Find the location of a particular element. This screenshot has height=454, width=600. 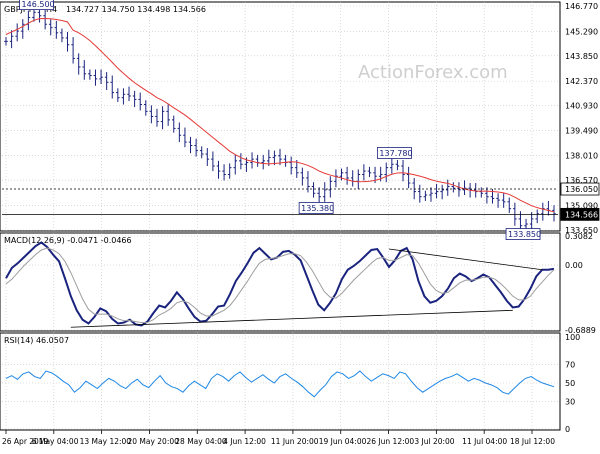

price-tick-label: 135.090 is located at coordinates (581, 205).